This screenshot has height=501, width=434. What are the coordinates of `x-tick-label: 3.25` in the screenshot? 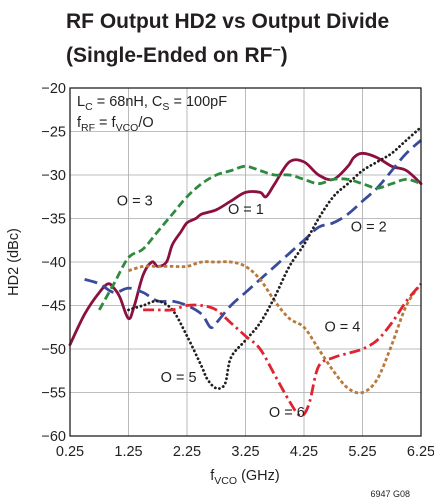 It's located at (245, 452).